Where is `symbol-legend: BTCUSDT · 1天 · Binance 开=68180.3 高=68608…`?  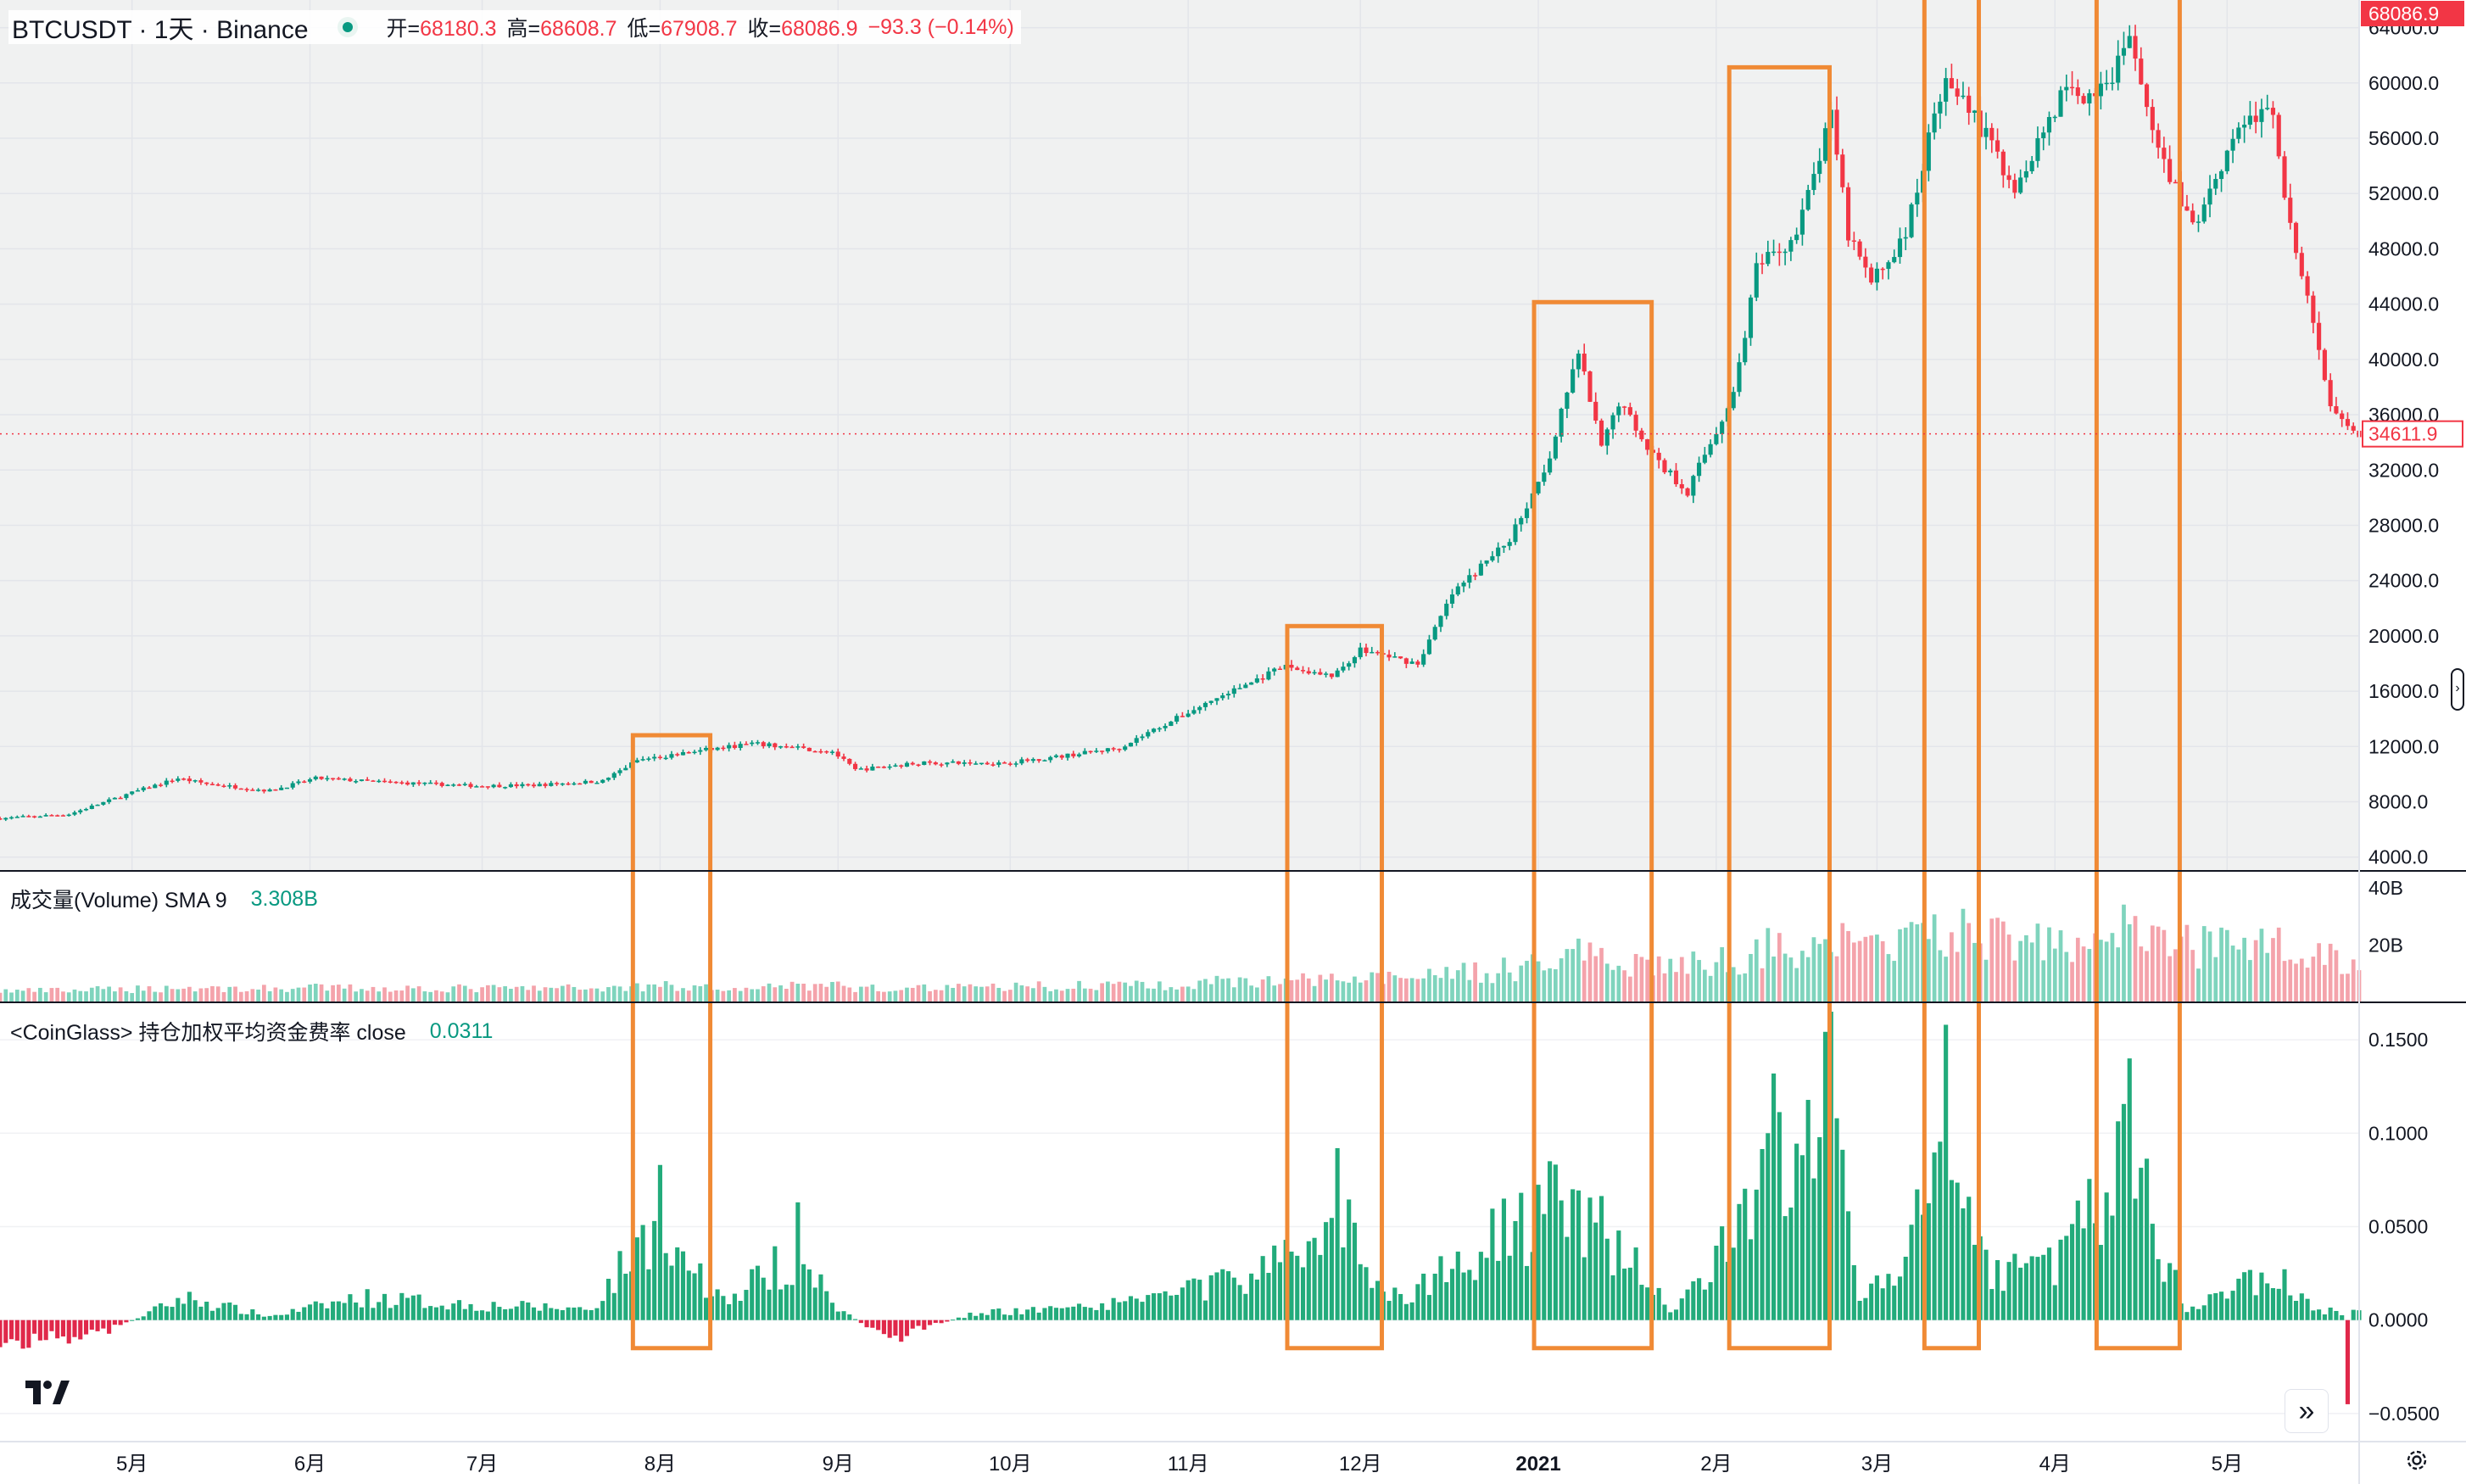
symbol-legend: BTCUSDT · 1天 · Binance 开=68180.3 高=68608… is located at coordinates (514, 27).